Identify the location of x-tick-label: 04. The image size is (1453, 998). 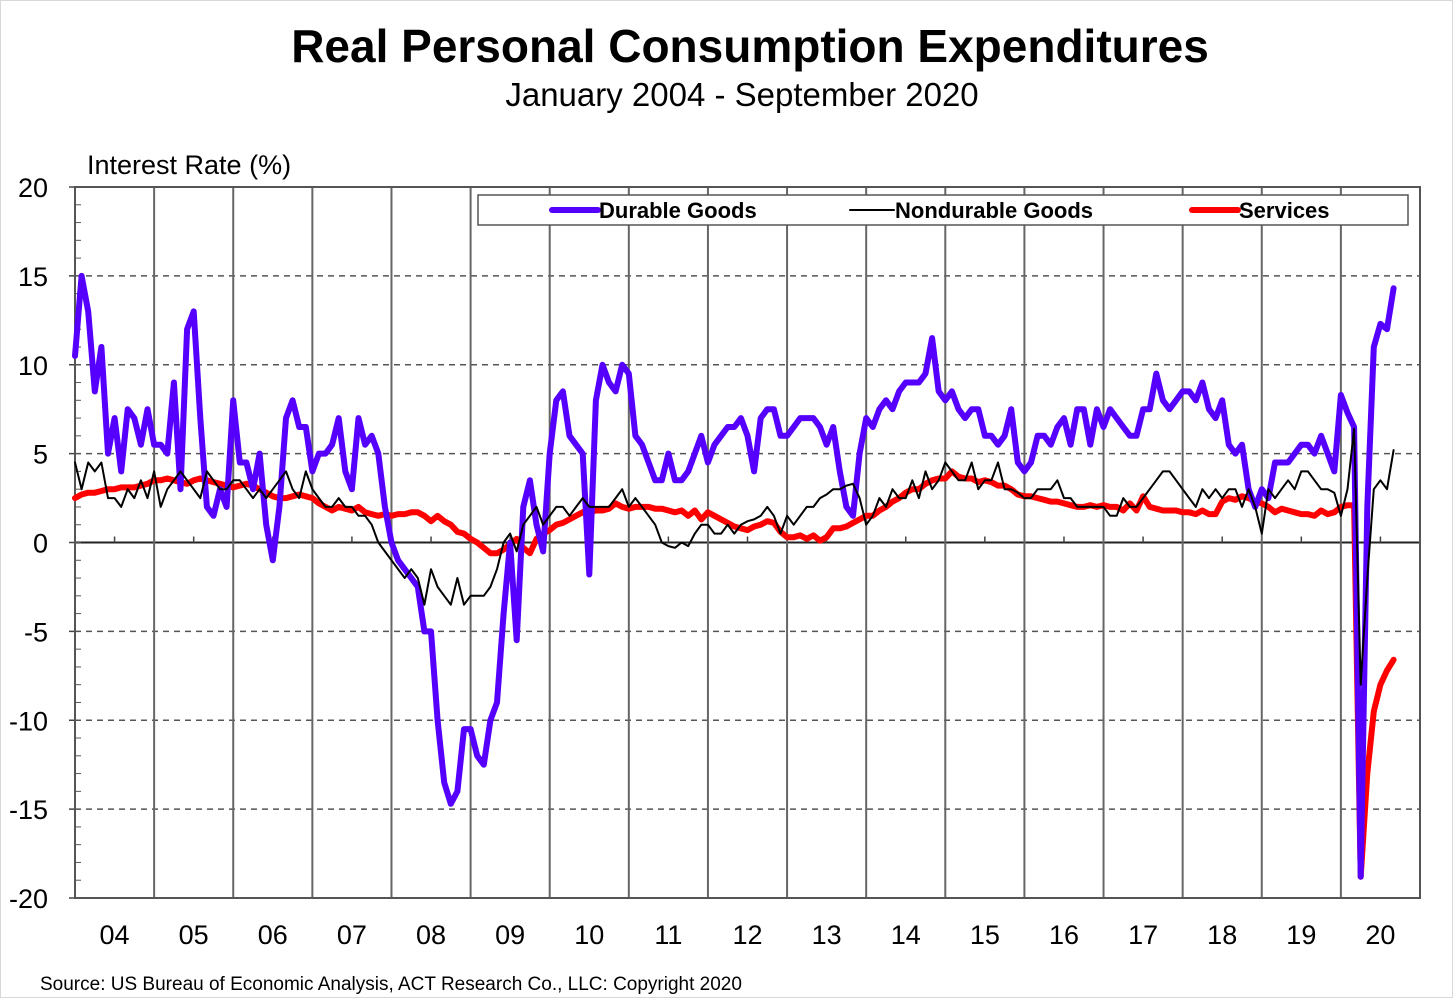
(115, 935).